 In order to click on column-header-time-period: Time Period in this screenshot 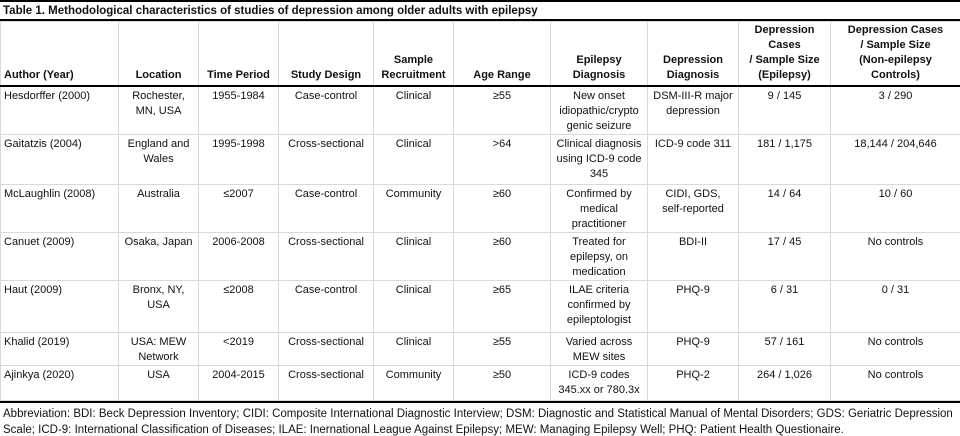, I will do `click(238, 54)`.